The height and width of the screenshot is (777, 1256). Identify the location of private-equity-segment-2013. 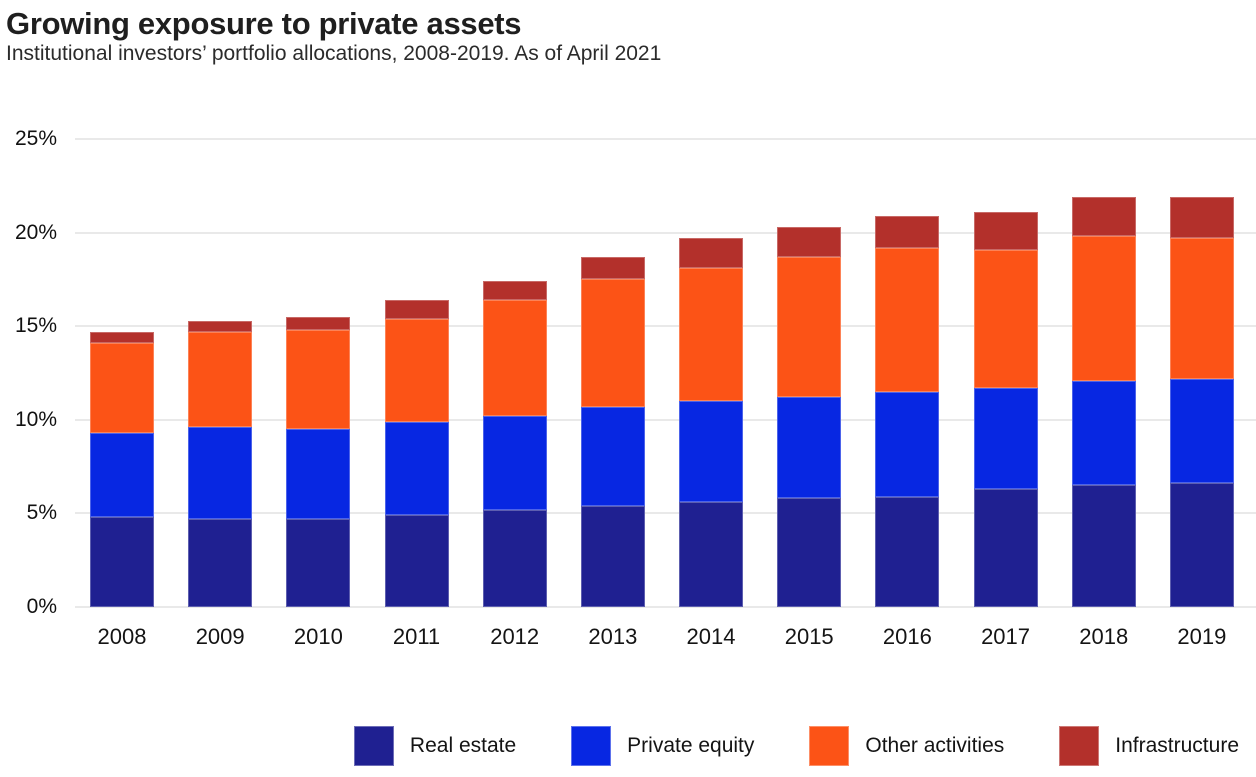
(612, 456).